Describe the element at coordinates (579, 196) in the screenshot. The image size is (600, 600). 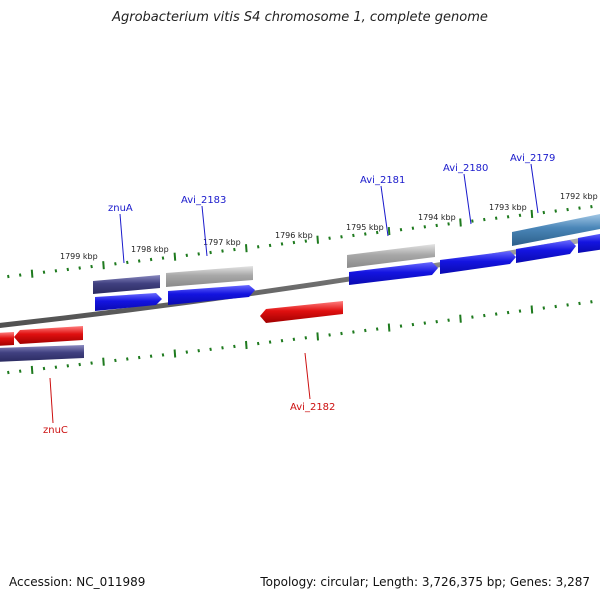
I see `tick-label: 1792 kbp` at that location.